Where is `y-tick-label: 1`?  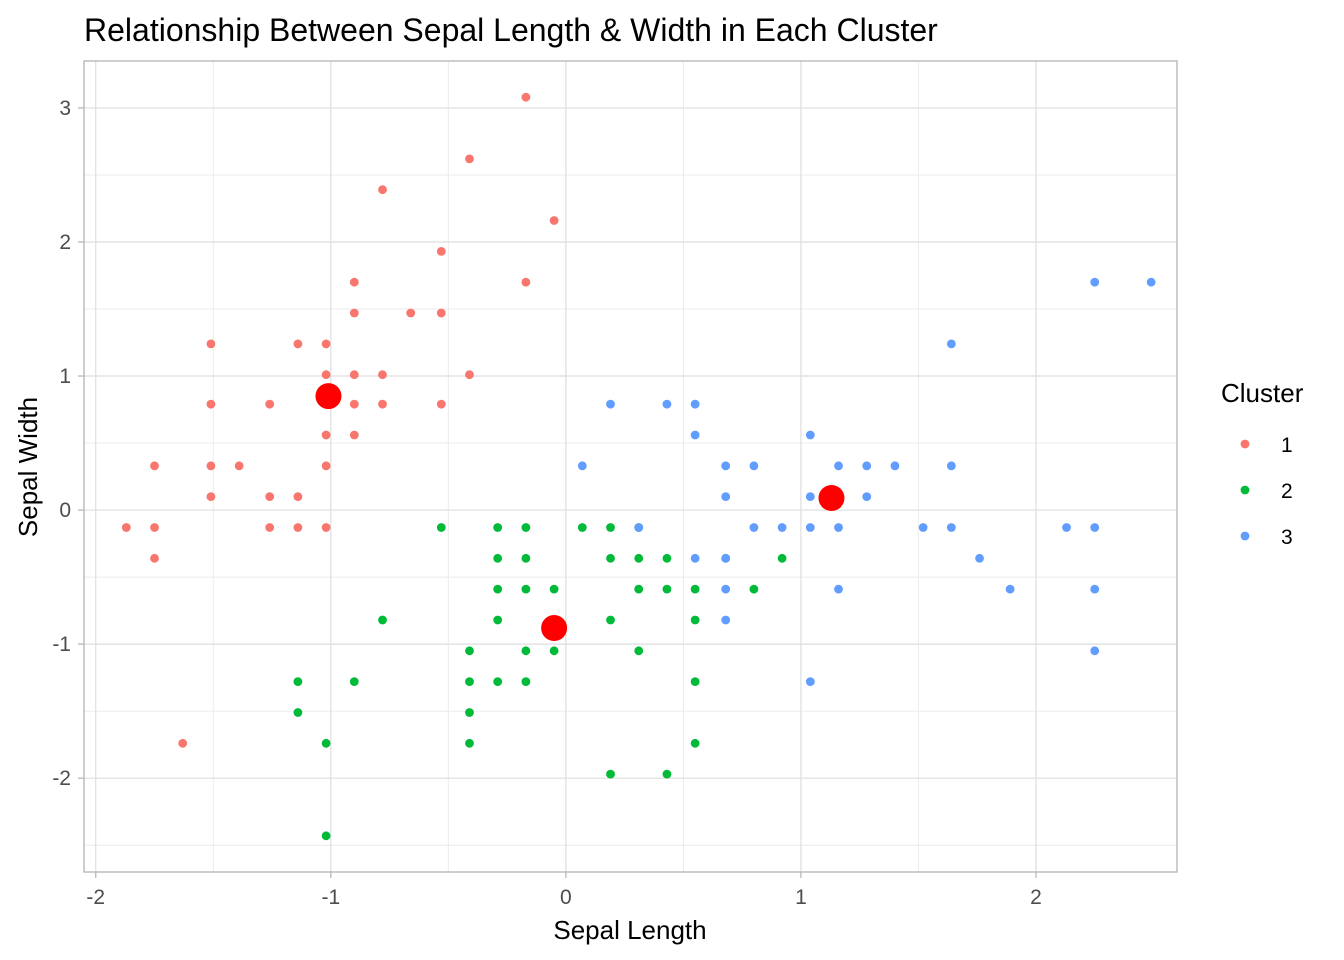
y-tick-label: 1 is located at coordinates (65, 376).